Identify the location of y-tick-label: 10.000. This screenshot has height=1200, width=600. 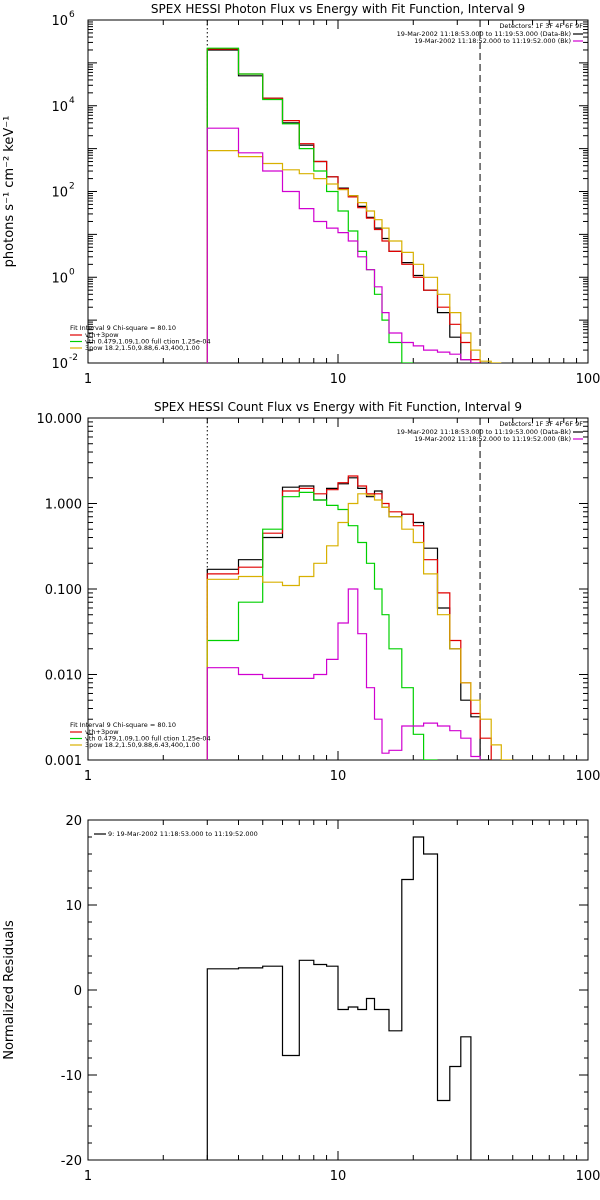
(60, 419).